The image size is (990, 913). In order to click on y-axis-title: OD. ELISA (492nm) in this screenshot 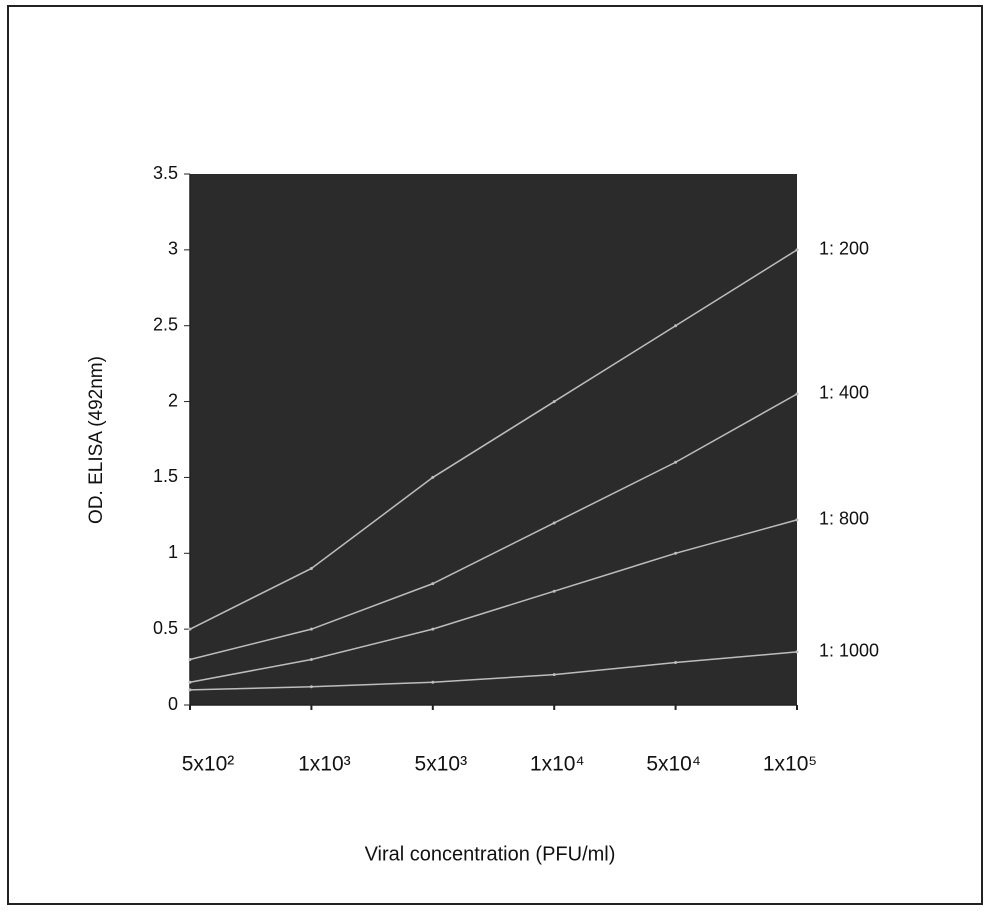, I will do `click(96, 440)`.